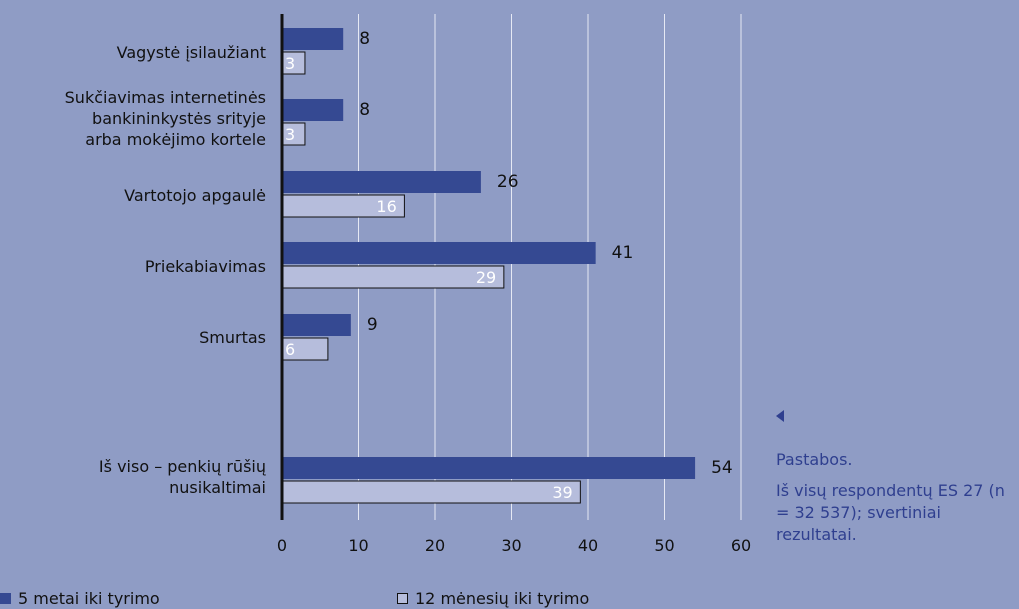 The image size is (1019, 609). I want to click on x-tick-label: 20, so click(435, 545).